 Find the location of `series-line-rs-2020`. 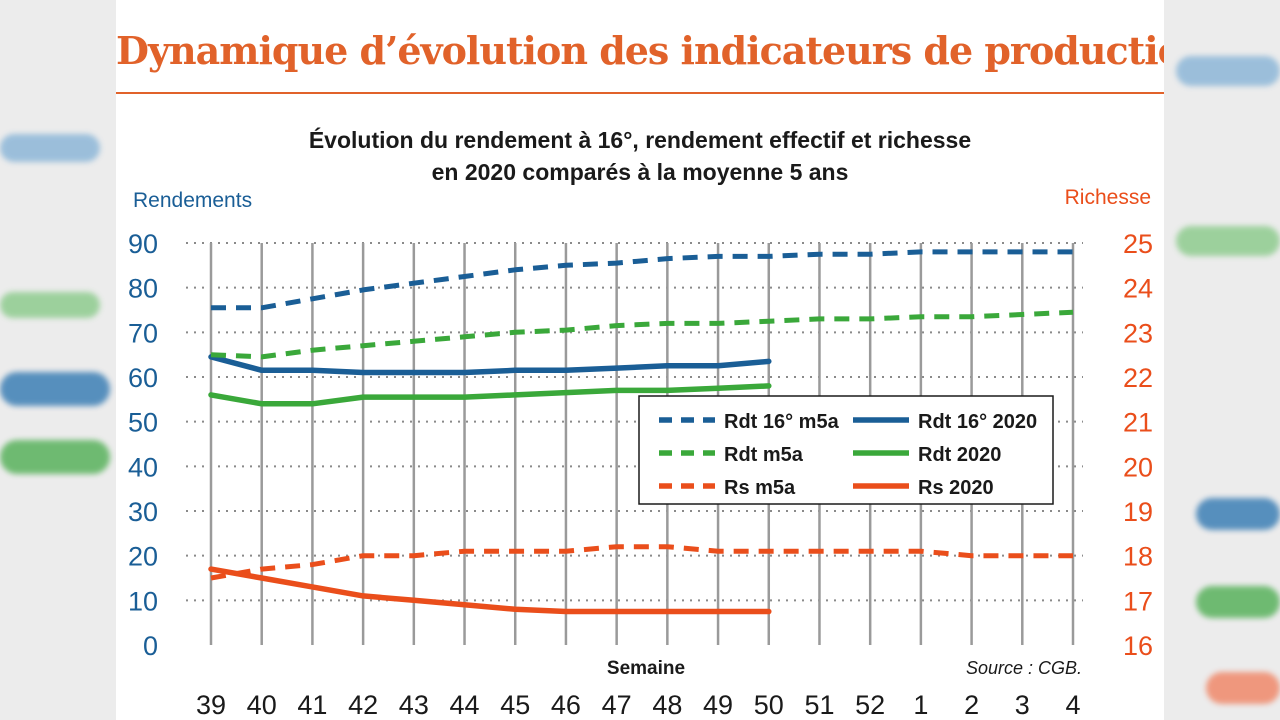

series-line-rs-2020 is located at coordinates (490, 590).